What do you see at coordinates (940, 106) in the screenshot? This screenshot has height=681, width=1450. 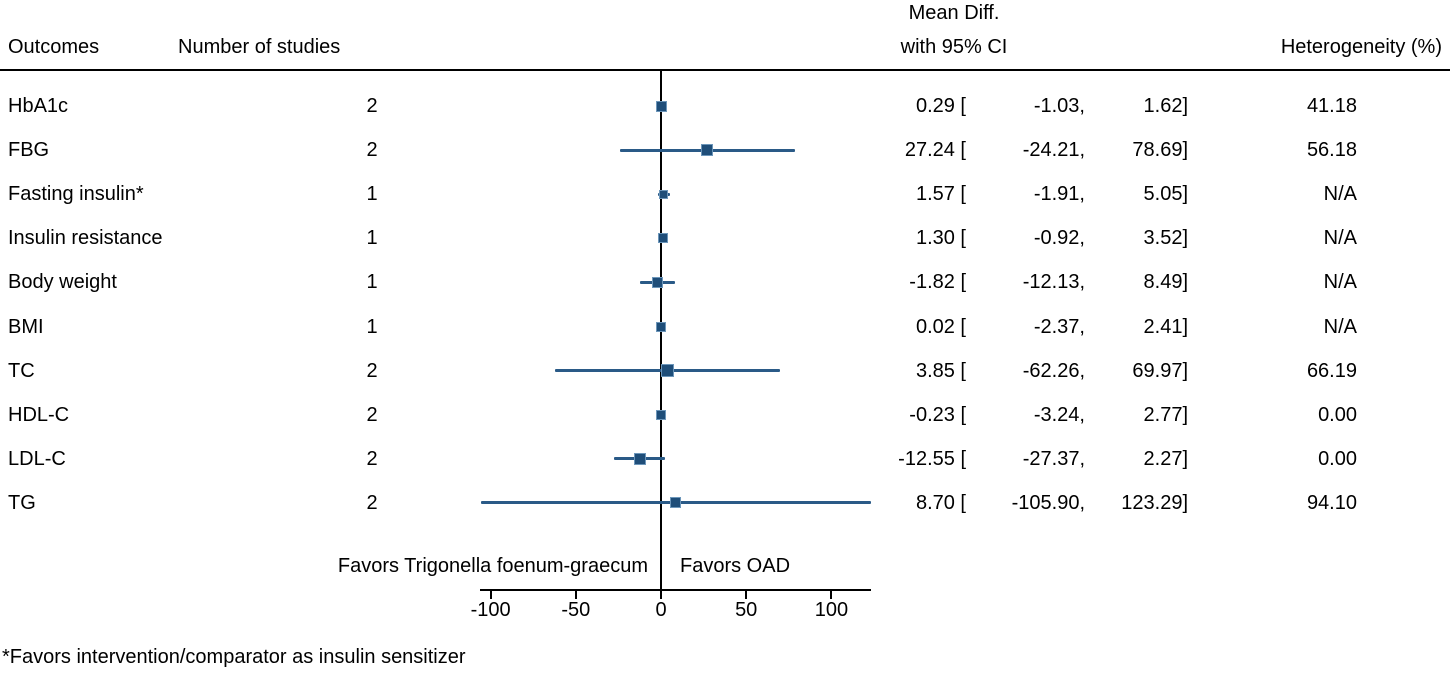 I see `estimate-value: 0.29 [` at bounding box center [940, 106].